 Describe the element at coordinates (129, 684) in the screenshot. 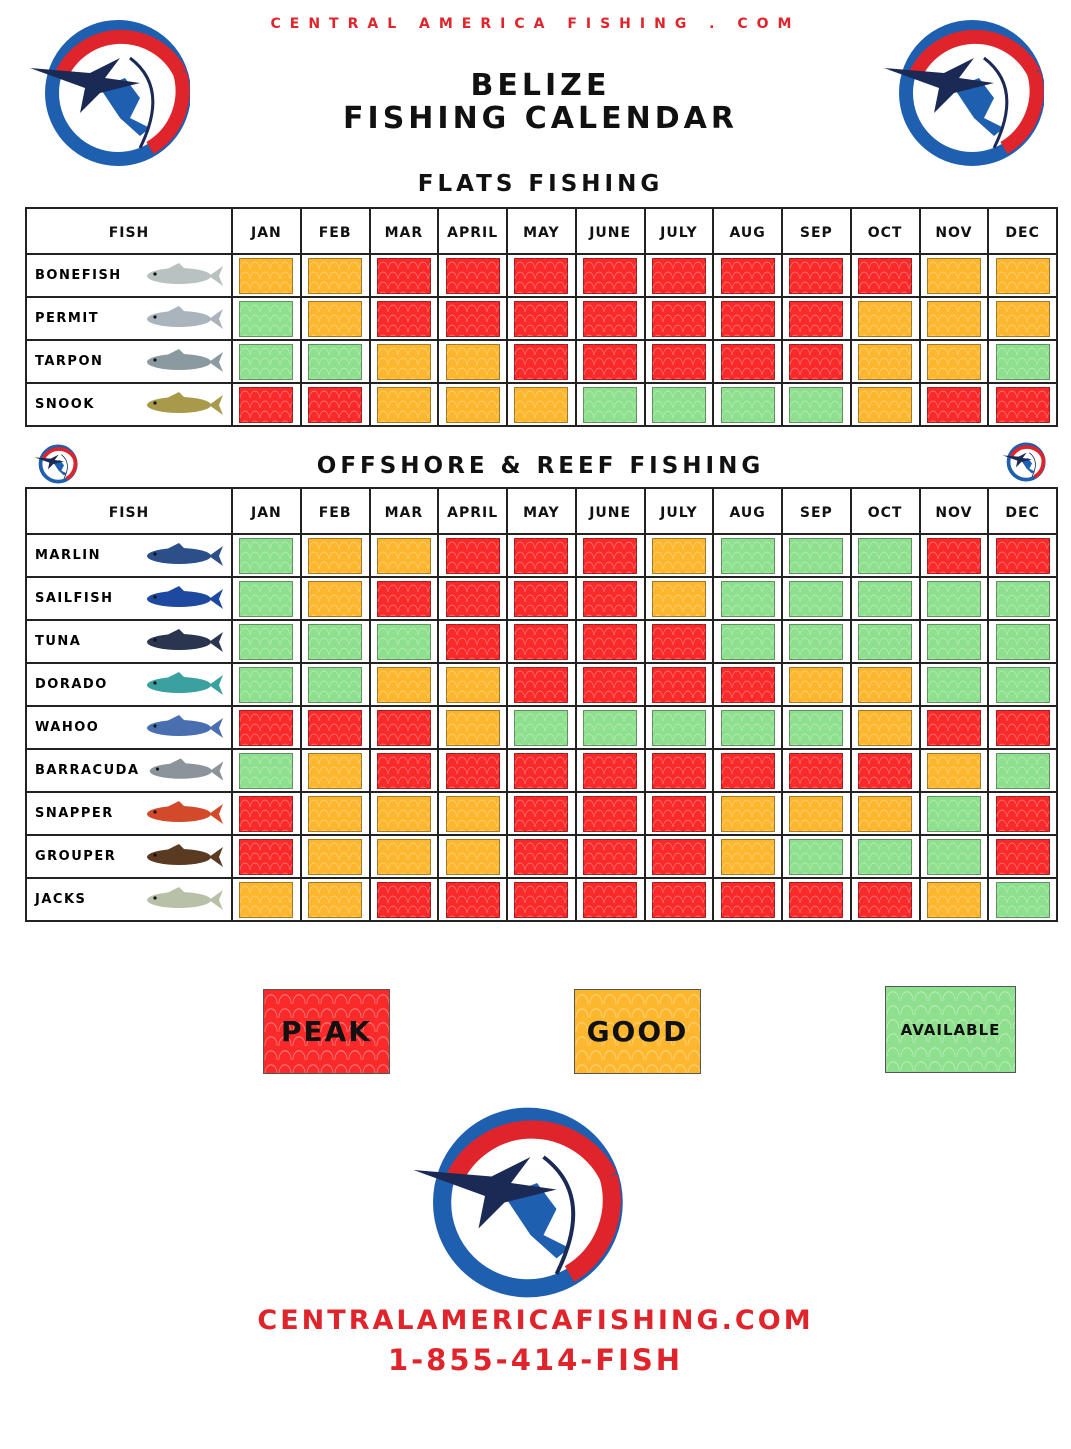

I see `fish-cell: DORADO` at that location.